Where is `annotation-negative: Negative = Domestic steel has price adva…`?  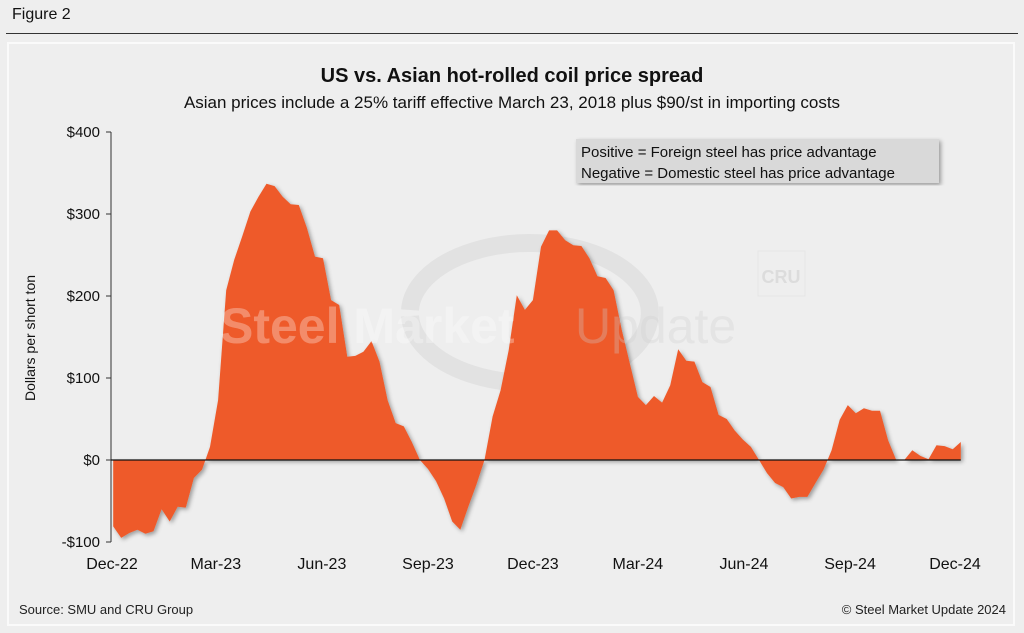
annotation-negative: Negative = Domestic steel has price adva… is located at coordinates (738, 173).